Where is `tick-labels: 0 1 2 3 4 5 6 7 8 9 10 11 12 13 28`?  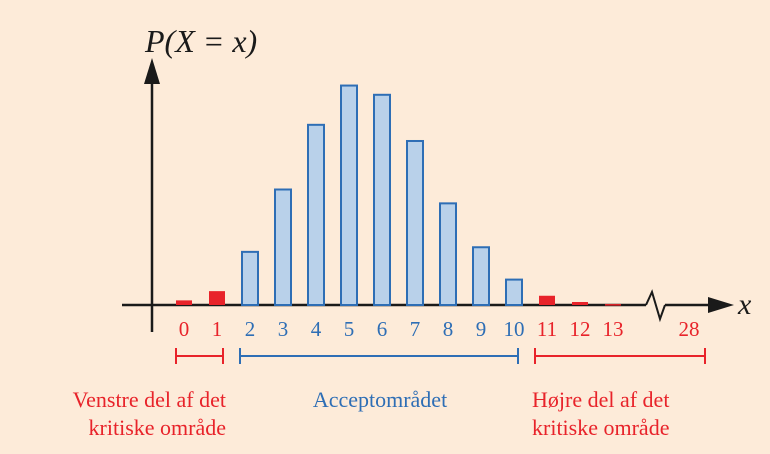 tick-labels: 0 1 2 3 4 5 6 7 8 9 10 11 12 13 28 is located at coordinates (439, 329).